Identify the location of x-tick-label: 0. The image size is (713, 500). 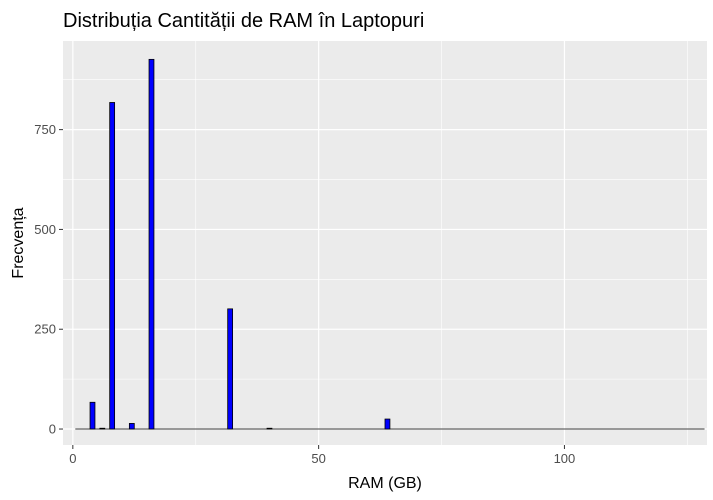
(72, 458).